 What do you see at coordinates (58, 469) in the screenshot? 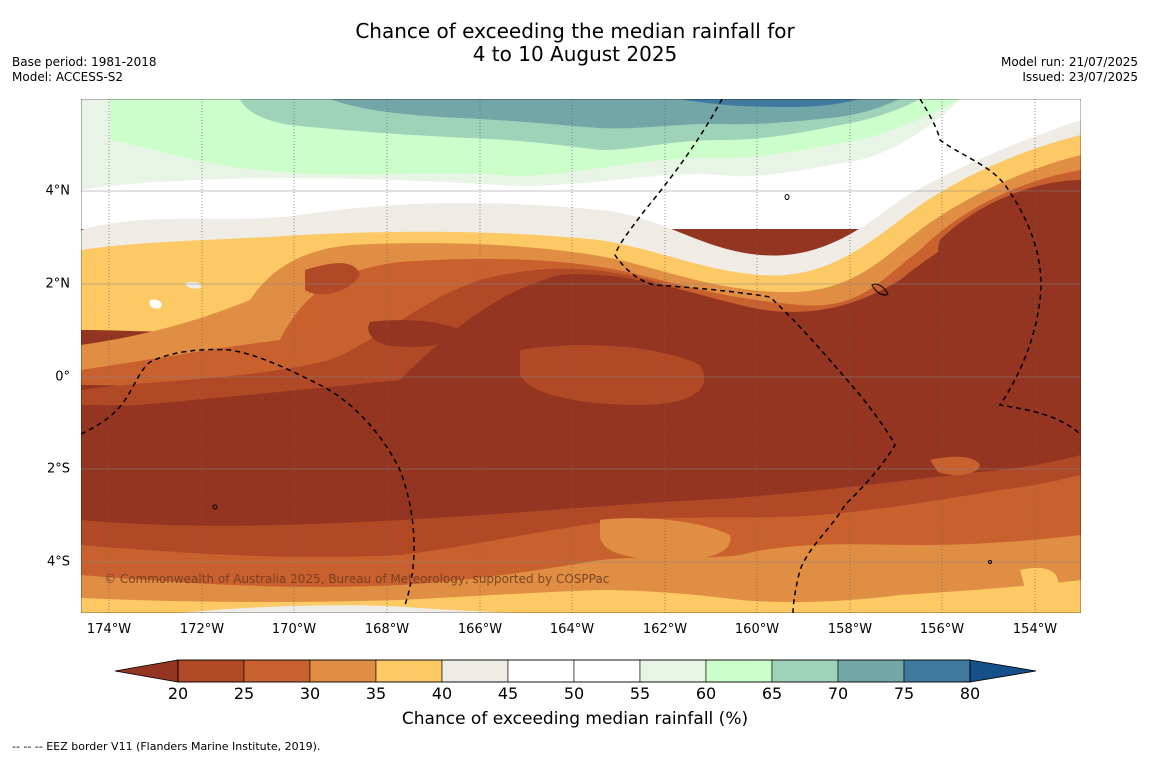
I see `latitude-tick-label: 2°S` at bounding box center [58, 469].